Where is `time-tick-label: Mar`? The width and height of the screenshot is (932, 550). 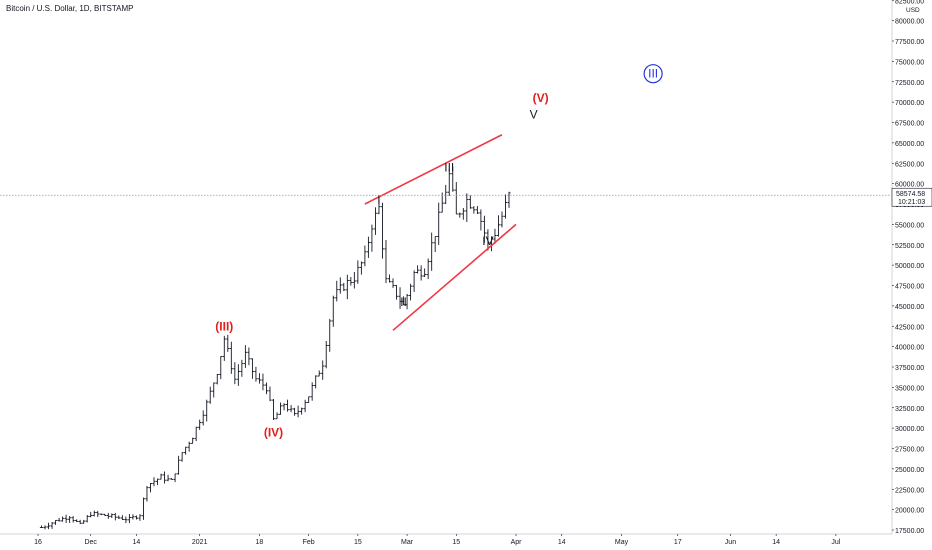
time-tick-label: Mar is located at coordinates (407, 542).